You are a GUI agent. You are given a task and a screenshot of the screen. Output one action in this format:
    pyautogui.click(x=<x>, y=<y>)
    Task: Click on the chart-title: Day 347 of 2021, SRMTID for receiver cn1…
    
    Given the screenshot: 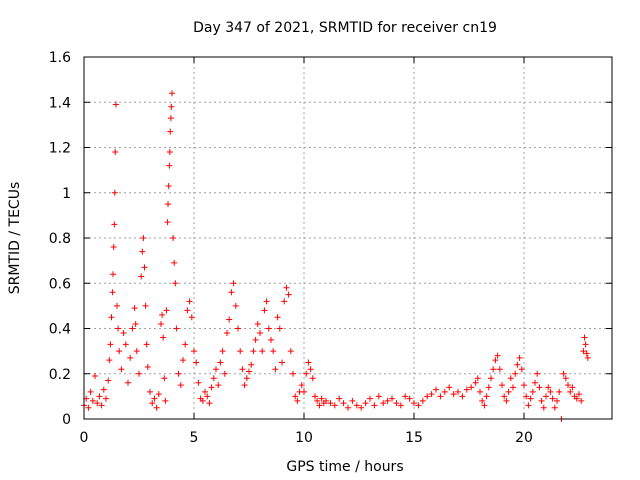 What is the action you would take?
    pyautogui.click(x=345, y=28)
    